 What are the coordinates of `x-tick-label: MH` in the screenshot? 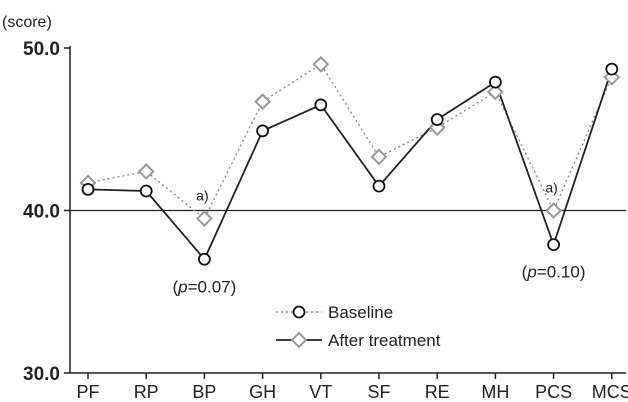 It's located at (495, 392).